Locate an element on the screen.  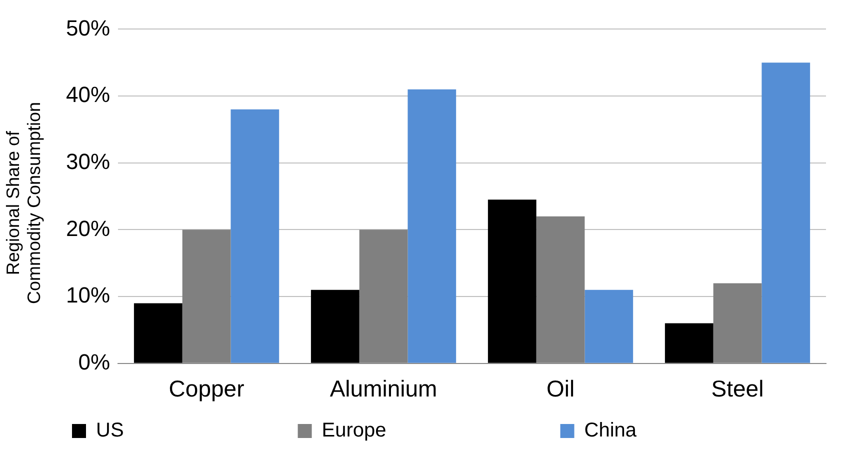
x-tick-label: Aluminium is located at coordinates (384, 389).